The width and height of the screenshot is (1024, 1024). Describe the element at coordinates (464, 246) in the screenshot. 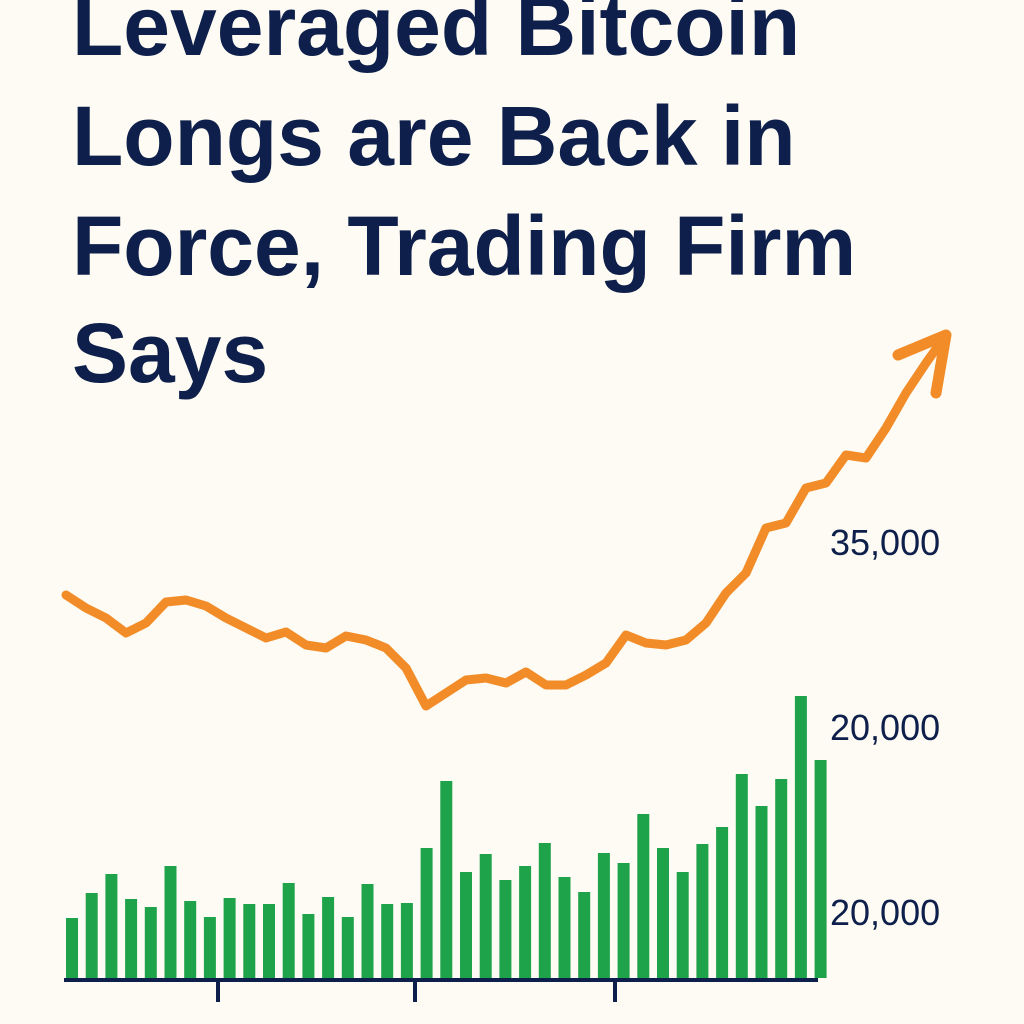

I see `title-line: Force, Trading Firm` at that location.